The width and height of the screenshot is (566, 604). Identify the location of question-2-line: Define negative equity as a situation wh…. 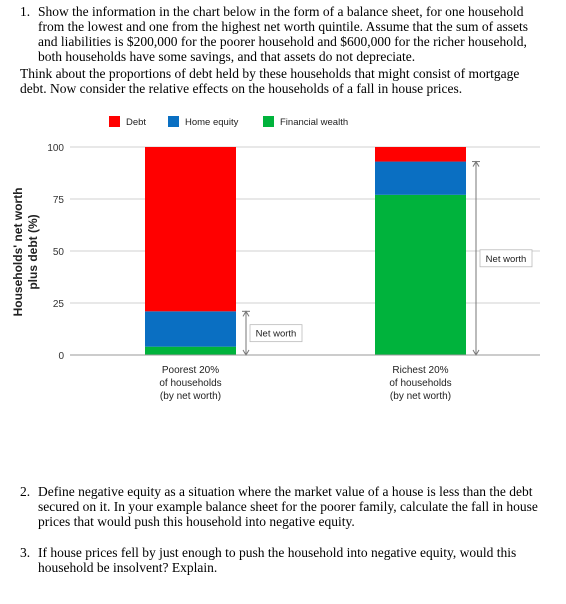
(285, 491).